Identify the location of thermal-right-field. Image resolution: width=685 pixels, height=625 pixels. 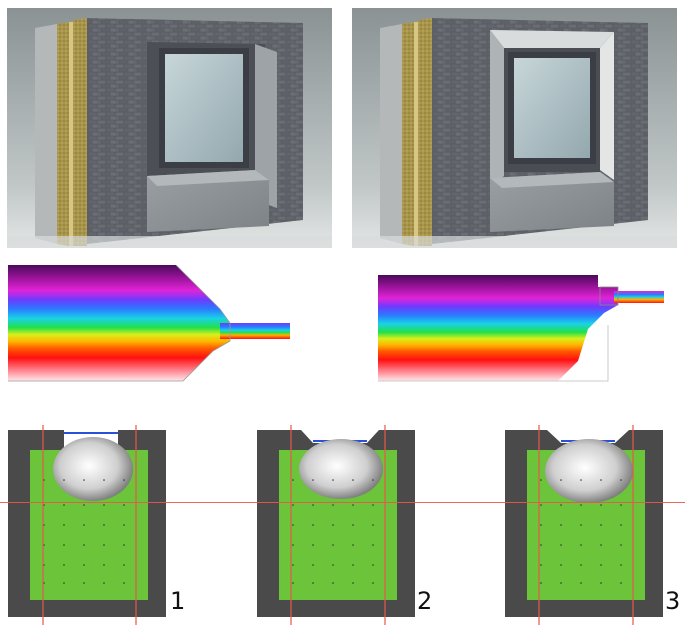
(498, 328).